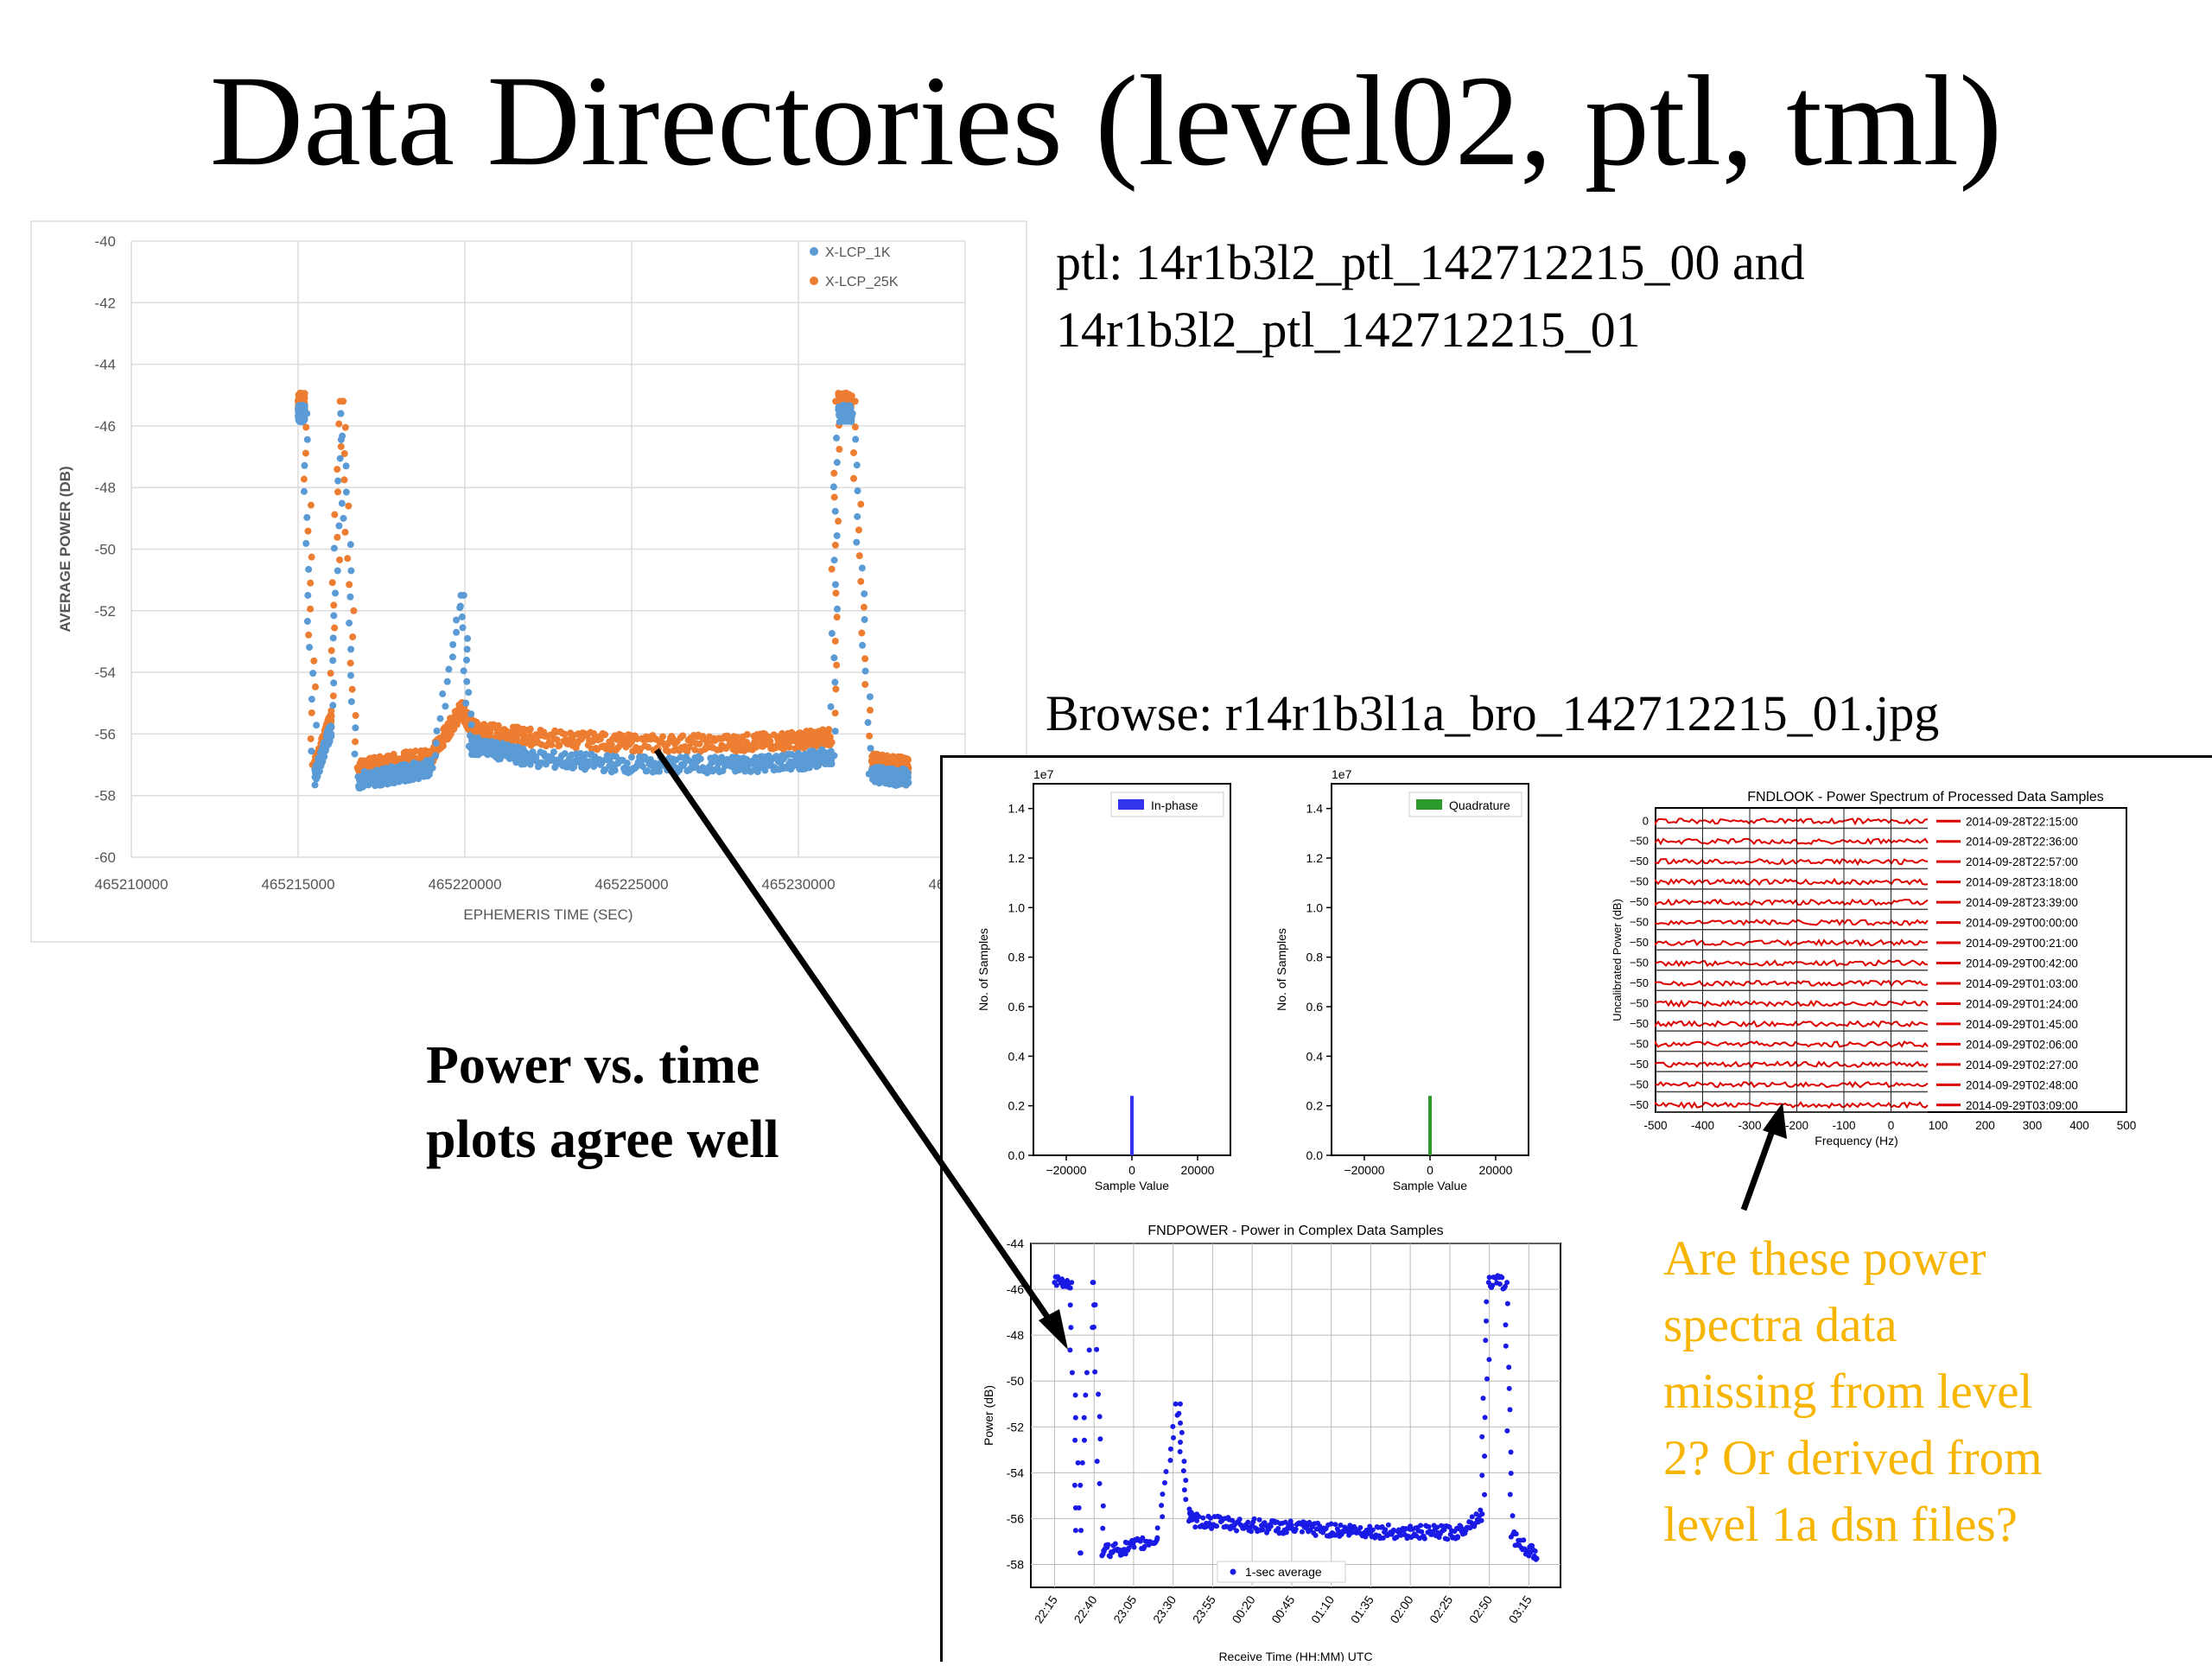 This screenshot has width=2212, height=1666. What do you see at coordinates (464, 884) in the screenshot?
I see `x-tick-label: 465220000` at bounding box center [464, 884].